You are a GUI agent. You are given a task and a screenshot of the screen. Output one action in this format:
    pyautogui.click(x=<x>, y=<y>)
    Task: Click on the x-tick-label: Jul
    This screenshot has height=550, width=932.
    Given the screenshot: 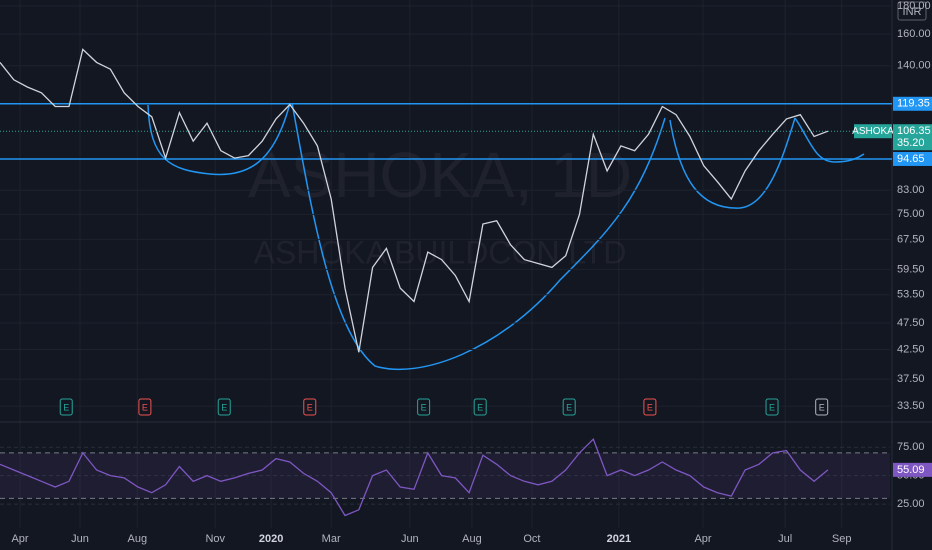 What is the action you would take?
    pyautogui.click(x=785, y=539)
    